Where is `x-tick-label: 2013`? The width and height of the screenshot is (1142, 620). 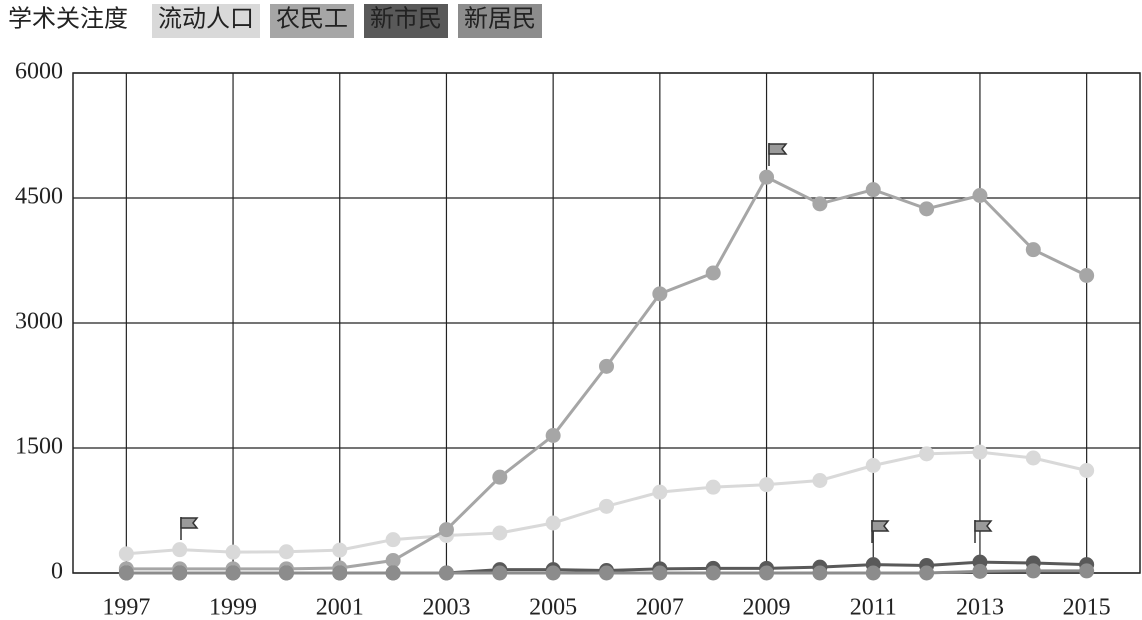 x-tick-label: 2013 is located at coordinates (980, 607).